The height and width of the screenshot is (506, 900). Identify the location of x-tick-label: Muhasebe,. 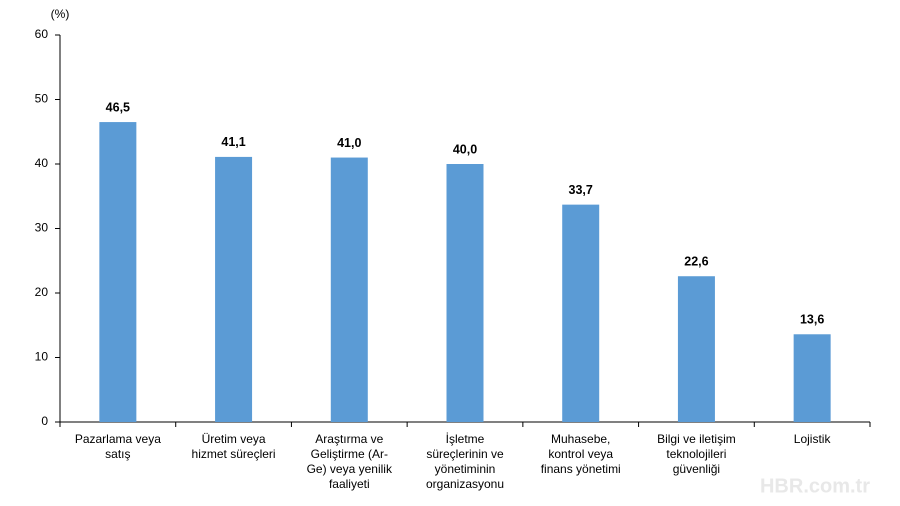
(580, 439).